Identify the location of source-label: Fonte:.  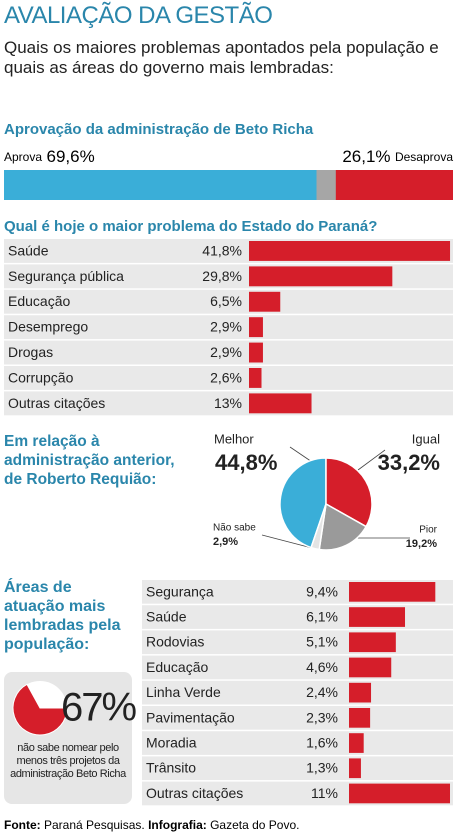
(22, 825).